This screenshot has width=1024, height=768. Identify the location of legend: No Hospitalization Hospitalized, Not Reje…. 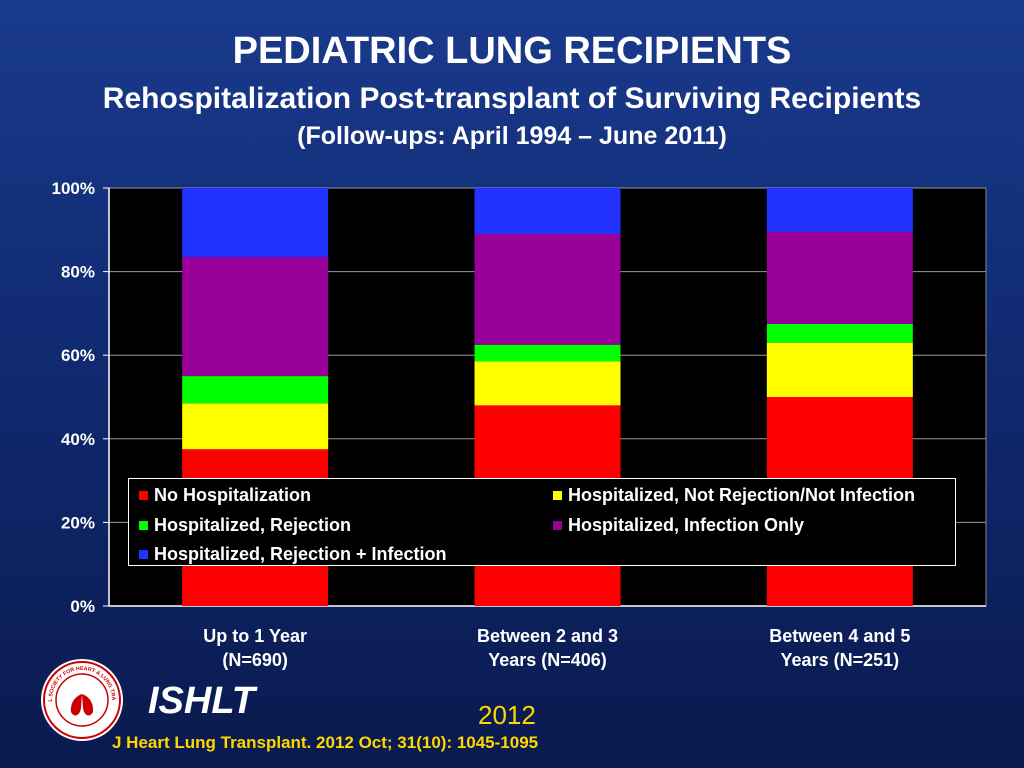
(542, 522).